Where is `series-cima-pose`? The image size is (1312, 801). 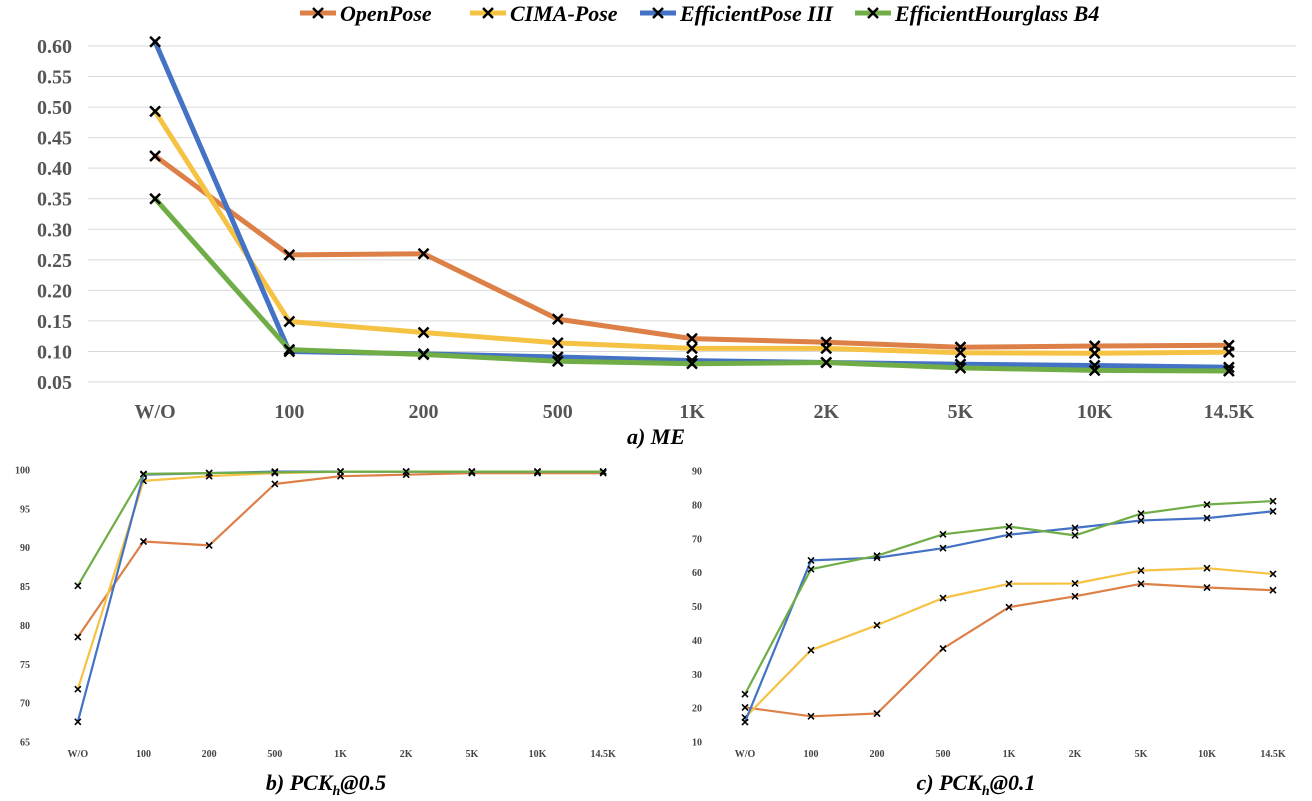 series-cima-pose is located at coordinates (340, 580).